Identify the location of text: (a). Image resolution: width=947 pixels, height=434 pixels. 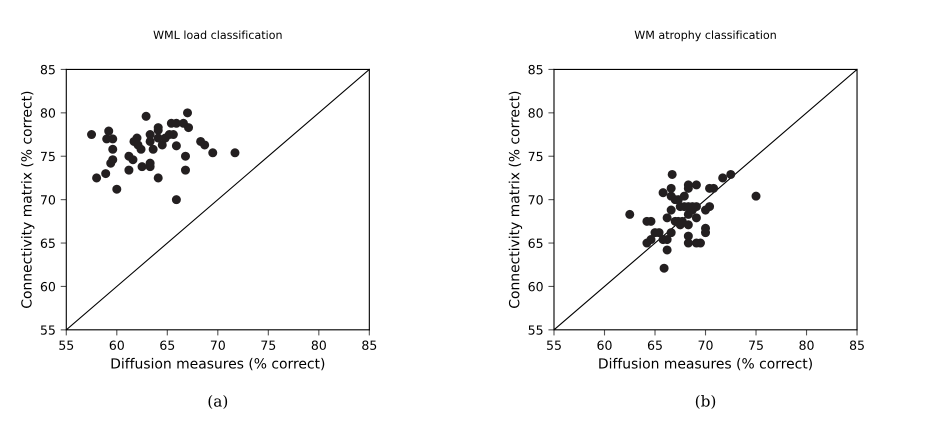
(218, 401).